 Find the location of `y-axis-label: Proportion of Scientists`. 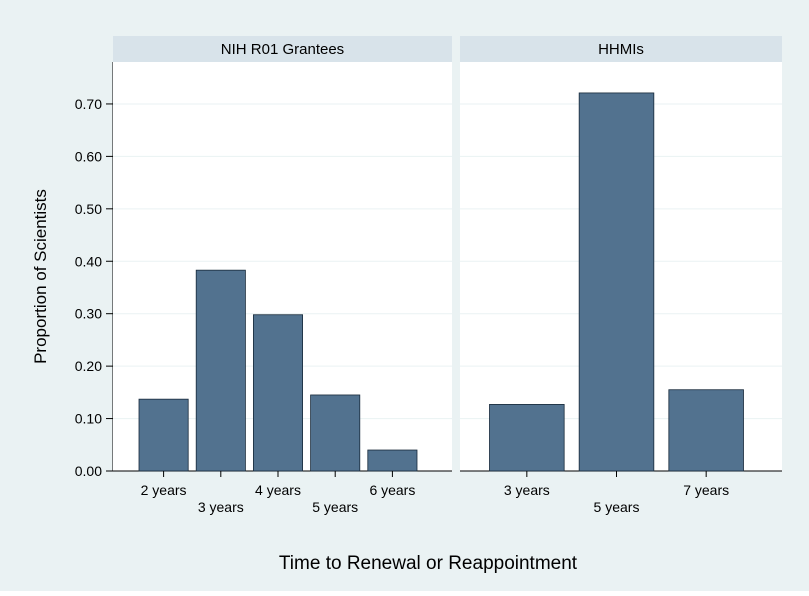

y-axis-label: Proportion of Scientists is located at coordinates (40, 276).